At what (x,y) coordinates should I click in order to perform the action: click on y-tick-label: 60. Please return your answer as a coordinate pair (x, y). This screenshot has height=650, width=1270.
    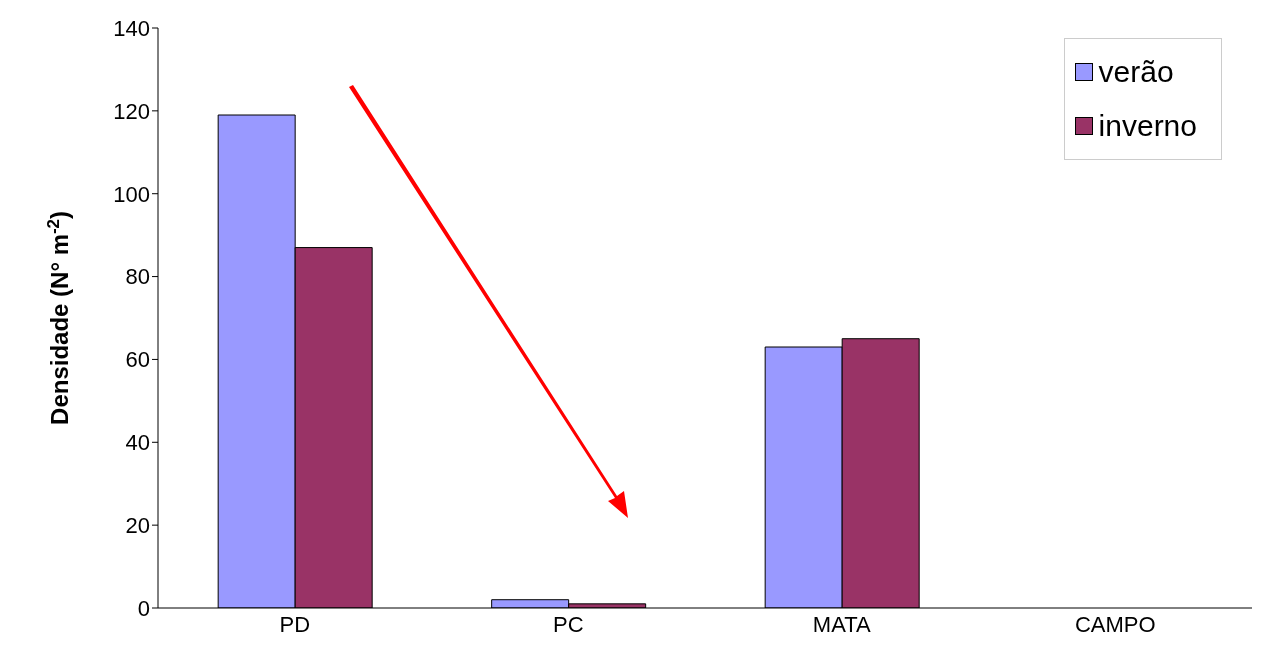
    Looking at the image, I should click on (137, 360).